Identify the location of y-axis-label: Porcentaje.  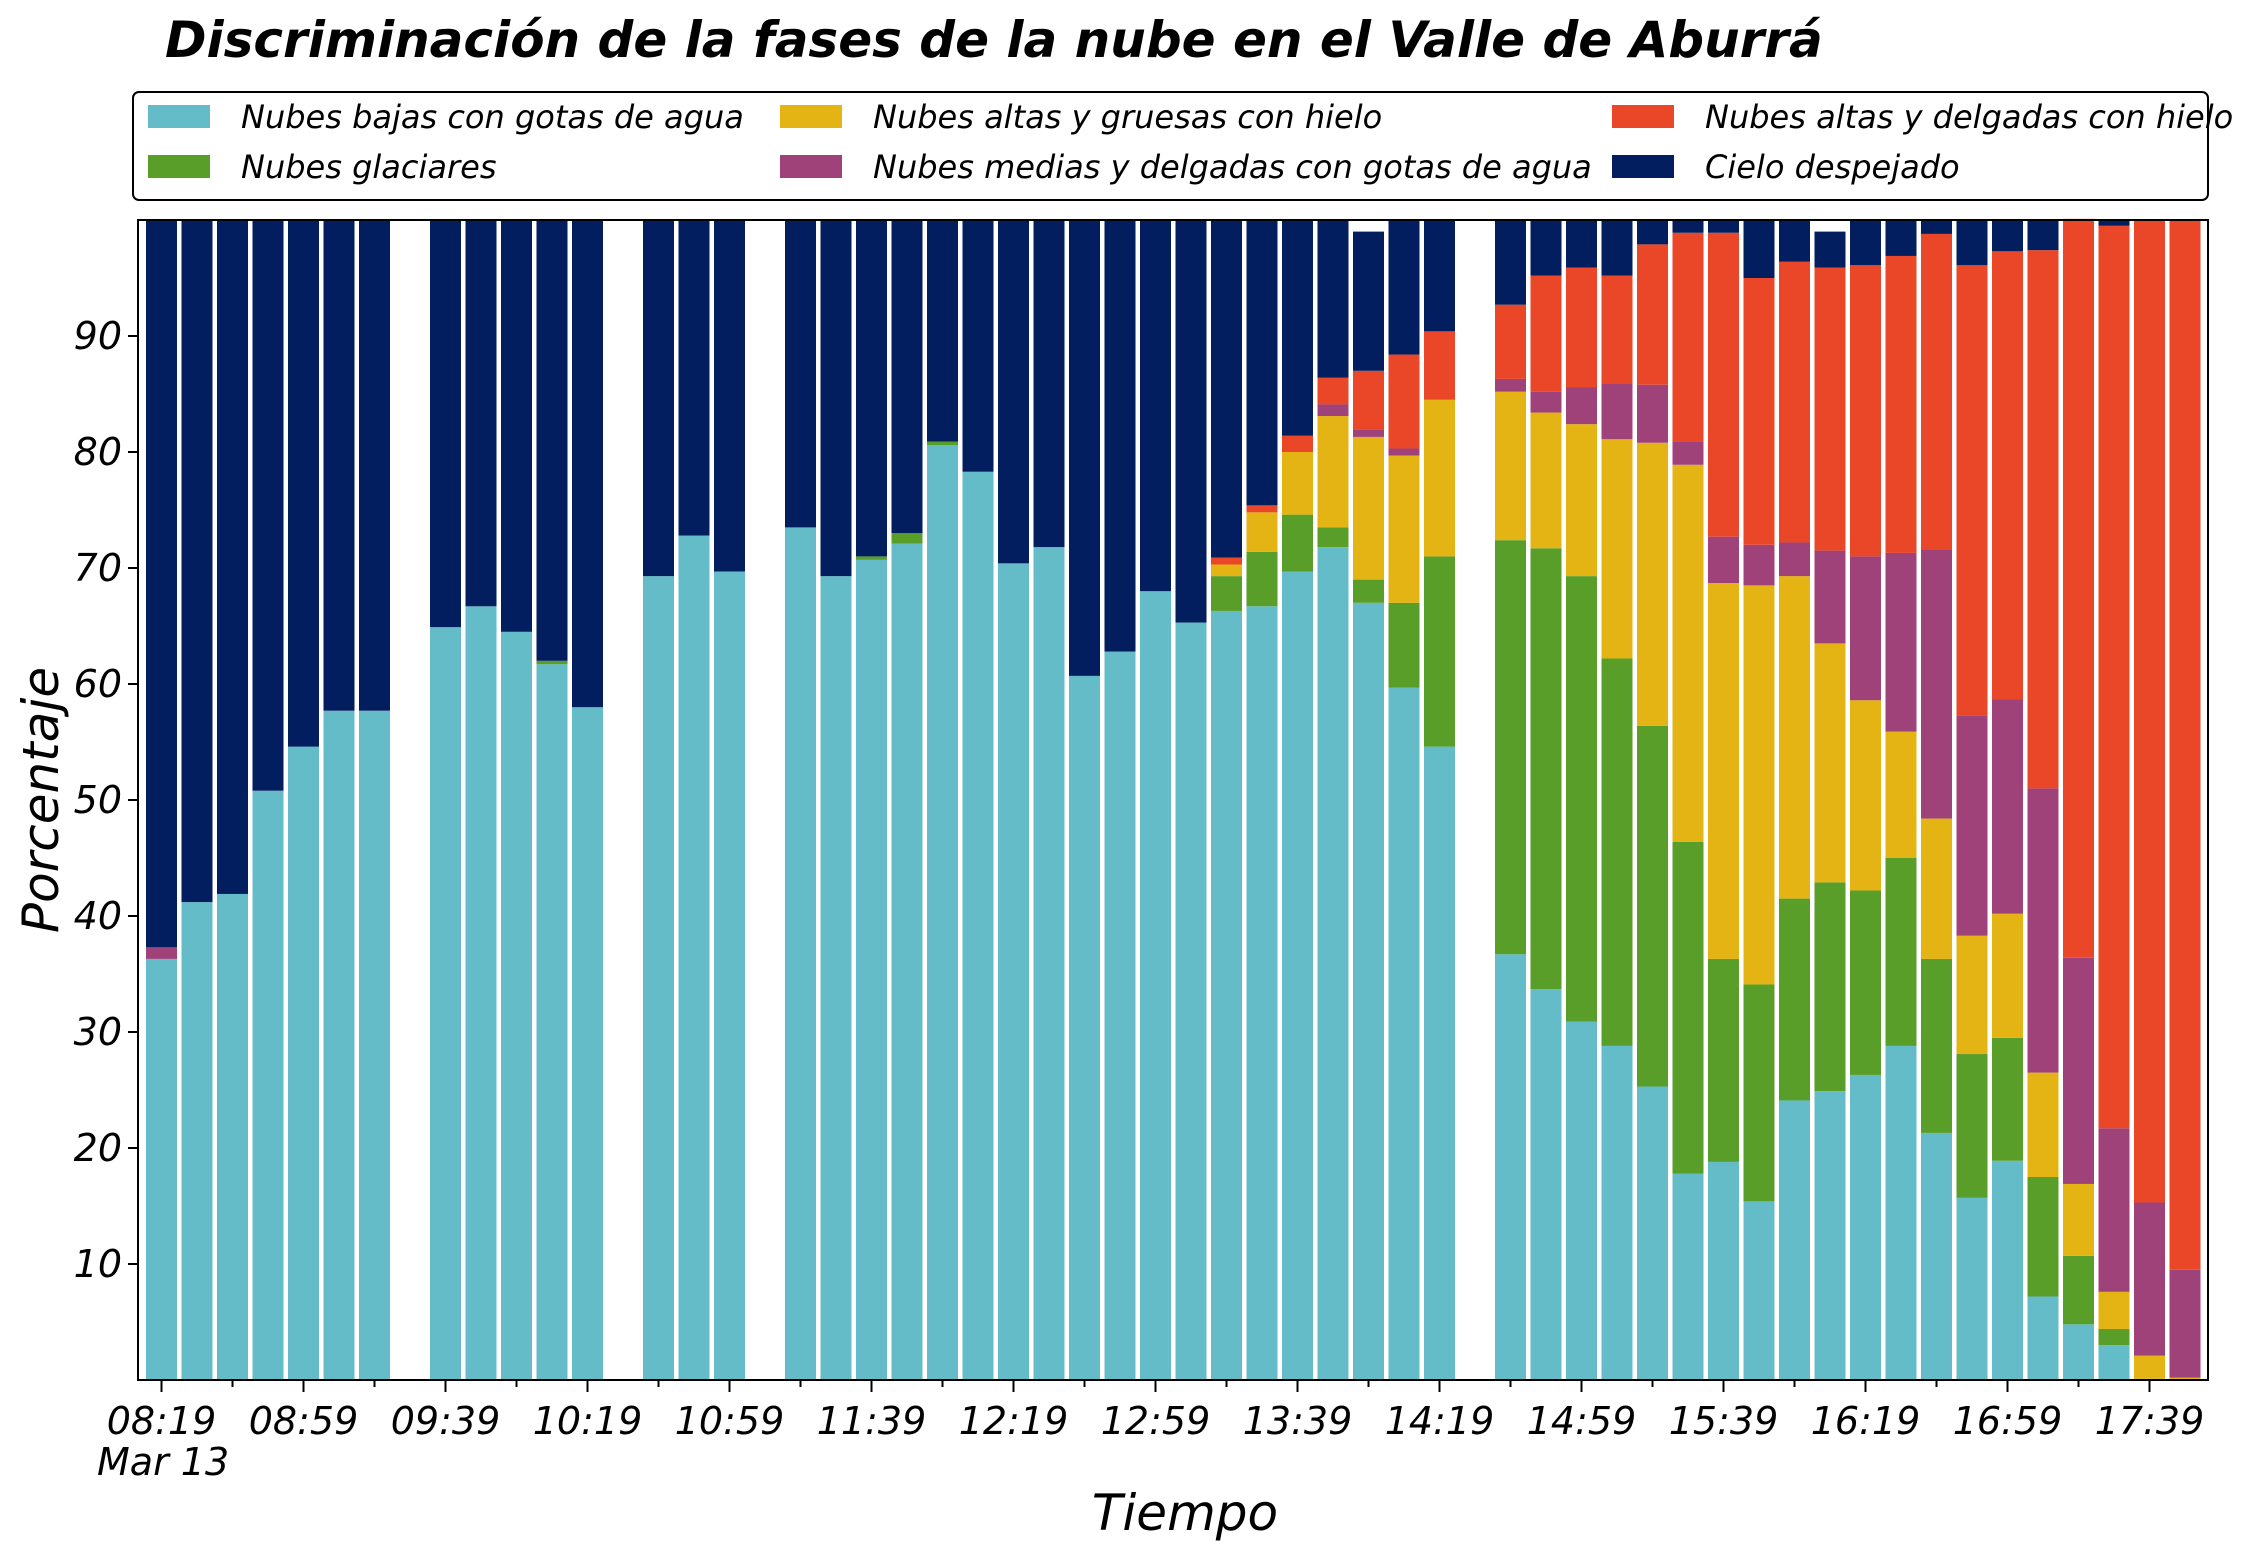
(41, 800).